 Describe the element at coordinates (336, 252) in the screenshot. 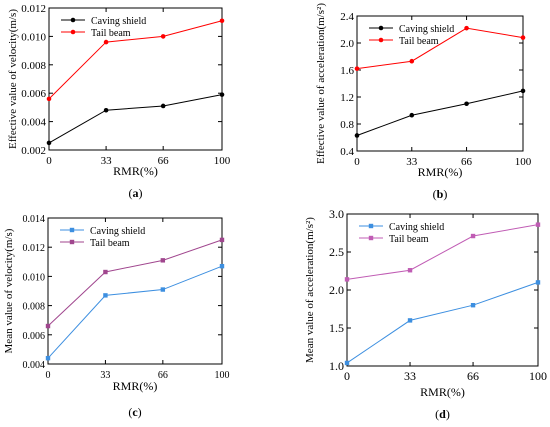

I see `y-tick-label: 2.5` at that location.